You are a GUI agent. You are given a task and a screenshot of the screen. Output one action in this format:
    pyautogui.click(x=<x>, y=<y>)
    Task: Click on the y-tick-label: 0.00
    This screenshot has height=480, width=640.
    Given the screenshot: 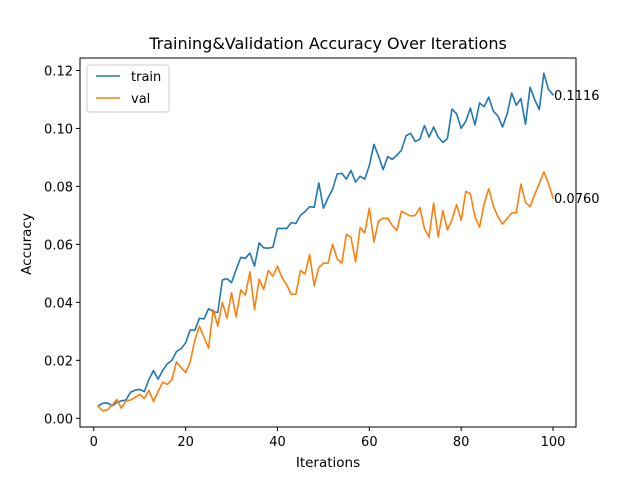 What is the action you would take?
    pyautogui.click(x=58, y=419)
    